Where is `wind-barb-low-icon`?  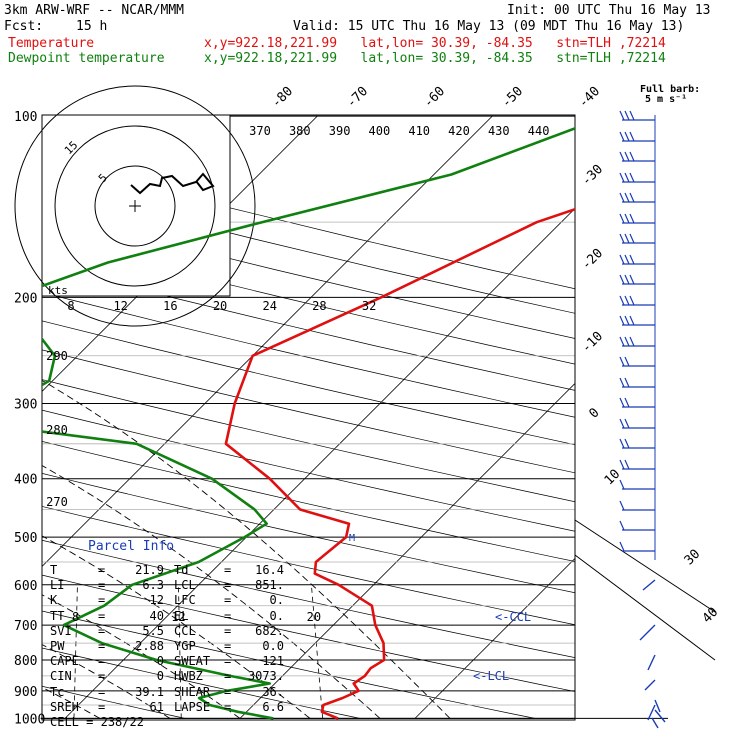 wind-barb-low-icon is located at coordinates (652, 654).